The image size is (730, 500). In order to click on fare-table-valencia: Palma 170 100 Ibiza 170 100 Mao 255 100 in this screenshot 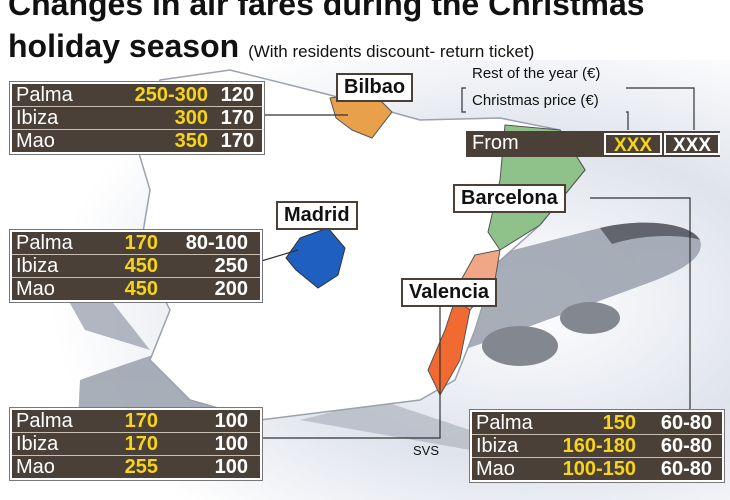, I will do `click(136, 444)`.